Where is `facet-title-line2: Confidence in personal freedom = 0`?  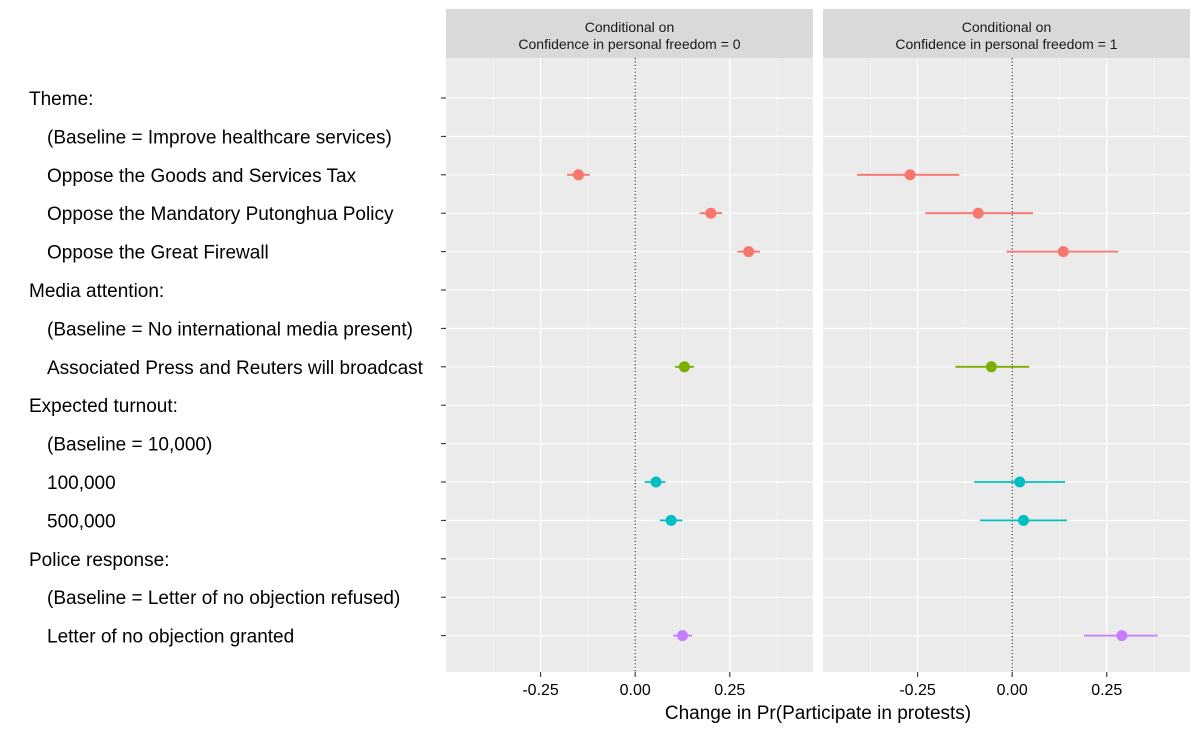
facet-title-line2: Confidence in personal freedom = 0 is located at coordinates (629, 44).